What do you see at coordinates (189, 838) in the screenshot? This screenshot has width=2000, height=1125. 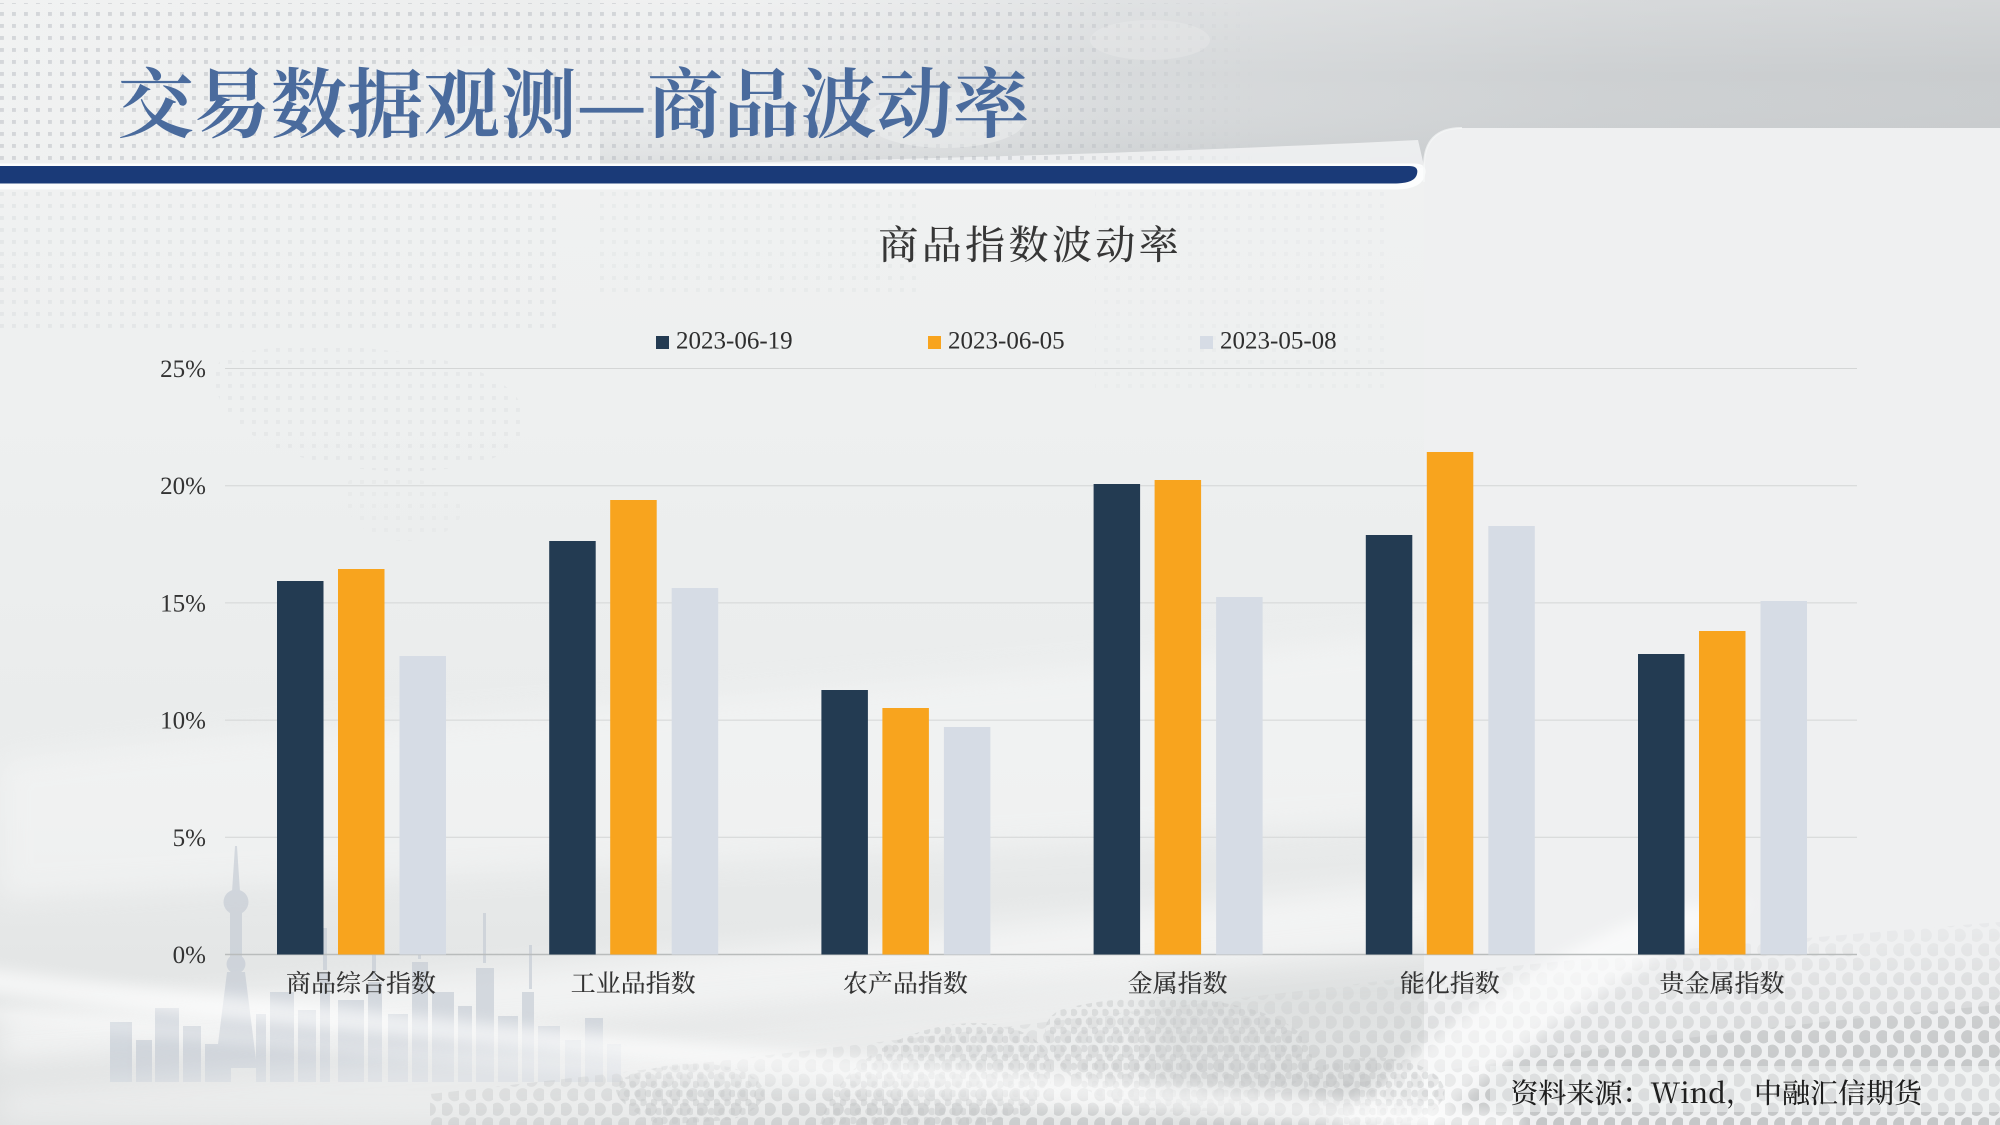 I see `svg-text: 5%` at bounding box center [189, 838].